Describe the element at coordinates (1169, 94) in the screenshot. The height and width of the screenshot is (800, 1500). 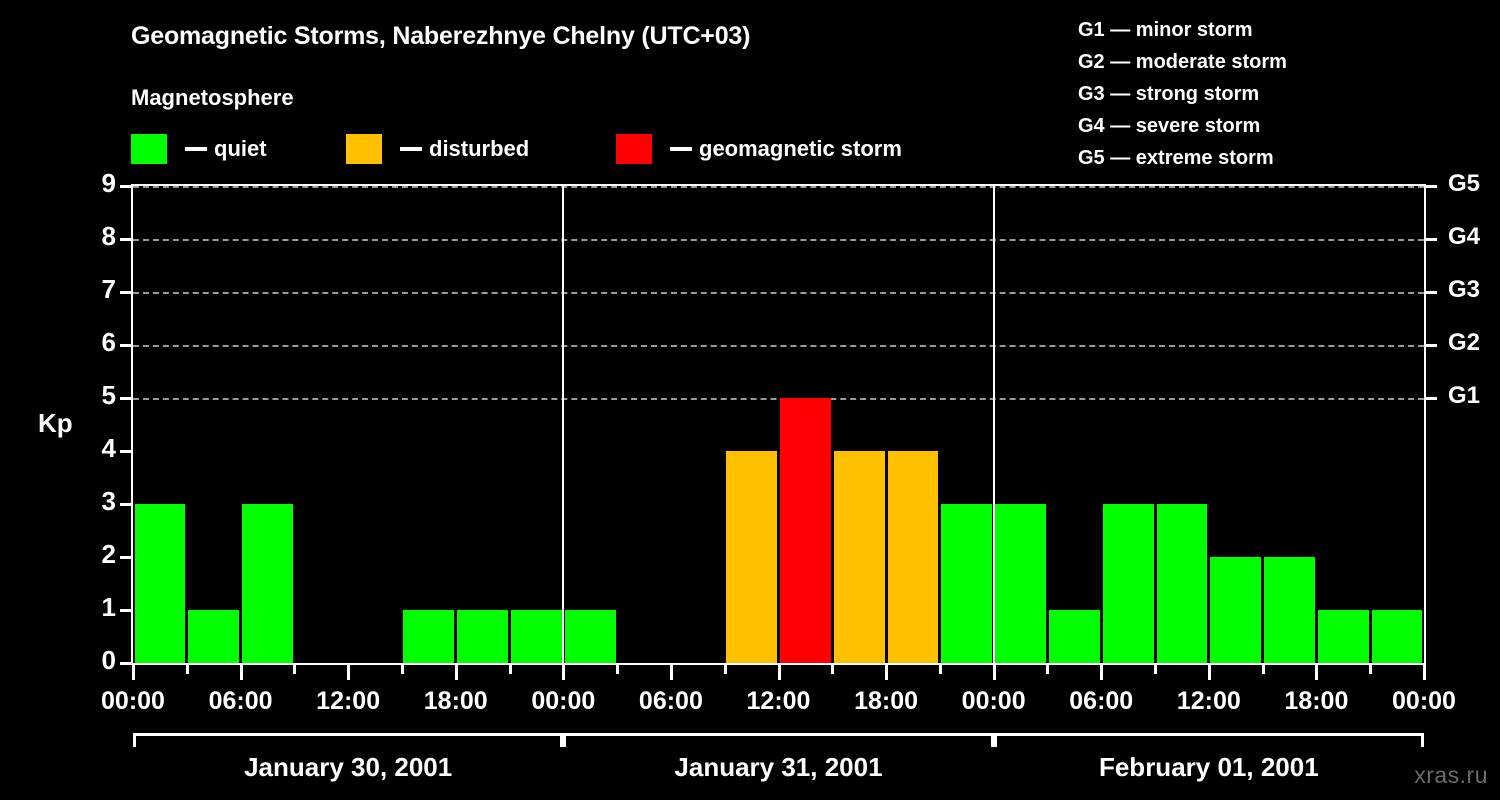
I see `g-scale-legend-row-3: G3 — strong storm` at that location.